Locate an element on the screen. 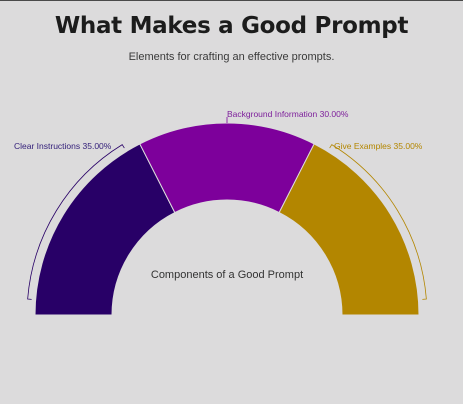 The height and width of the screenshot is (404, 463). center-label: Components of a Good Prompt is located at coordinates (227, 275).